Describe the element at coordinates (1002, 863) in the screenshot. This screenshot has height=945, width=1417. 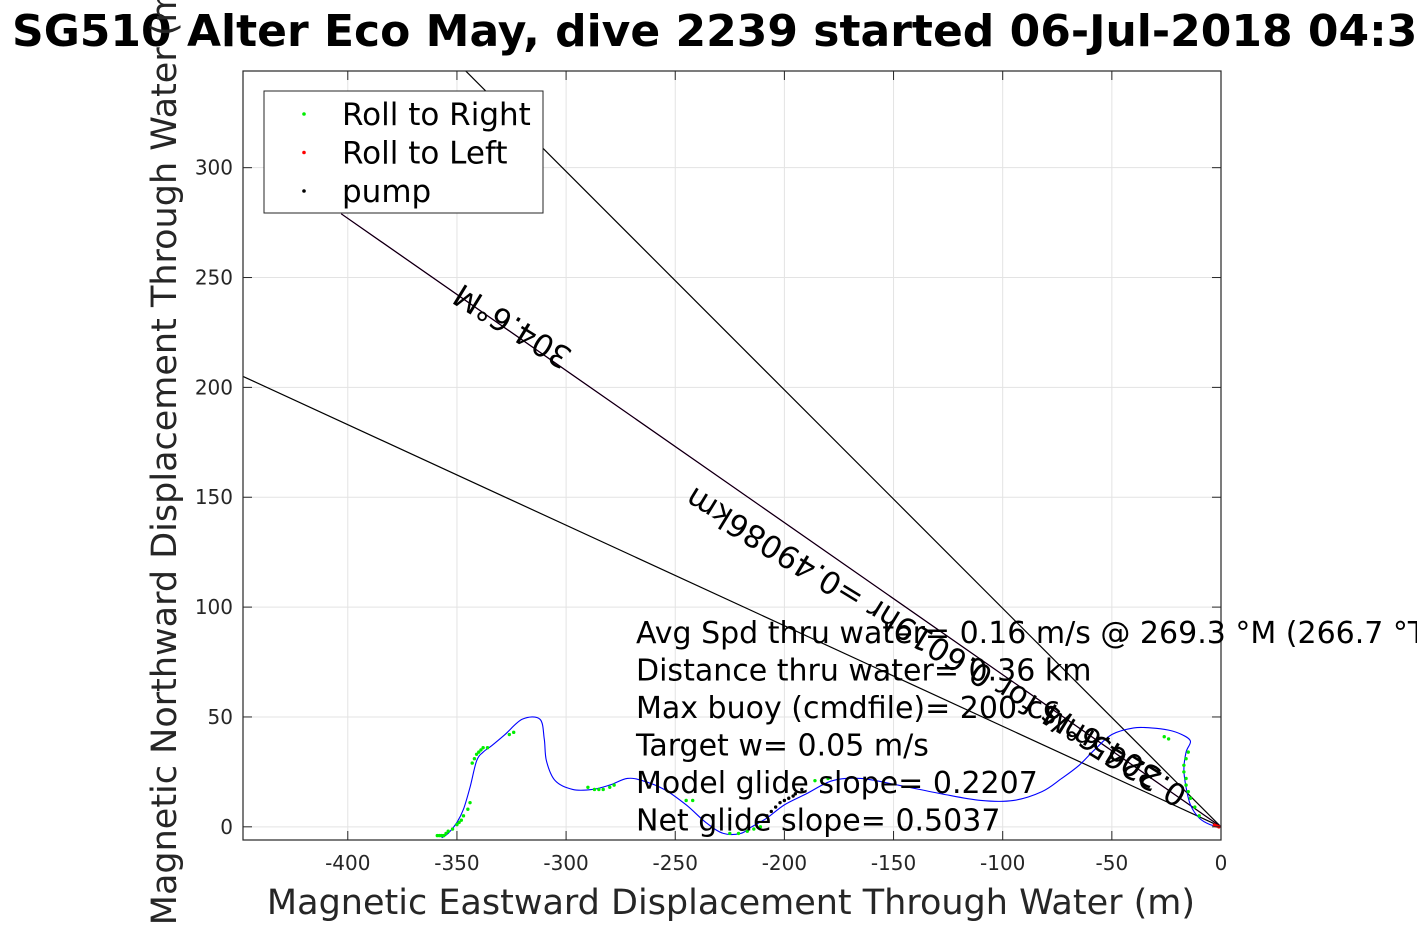
I see `x-tick-label: -100` at that location.